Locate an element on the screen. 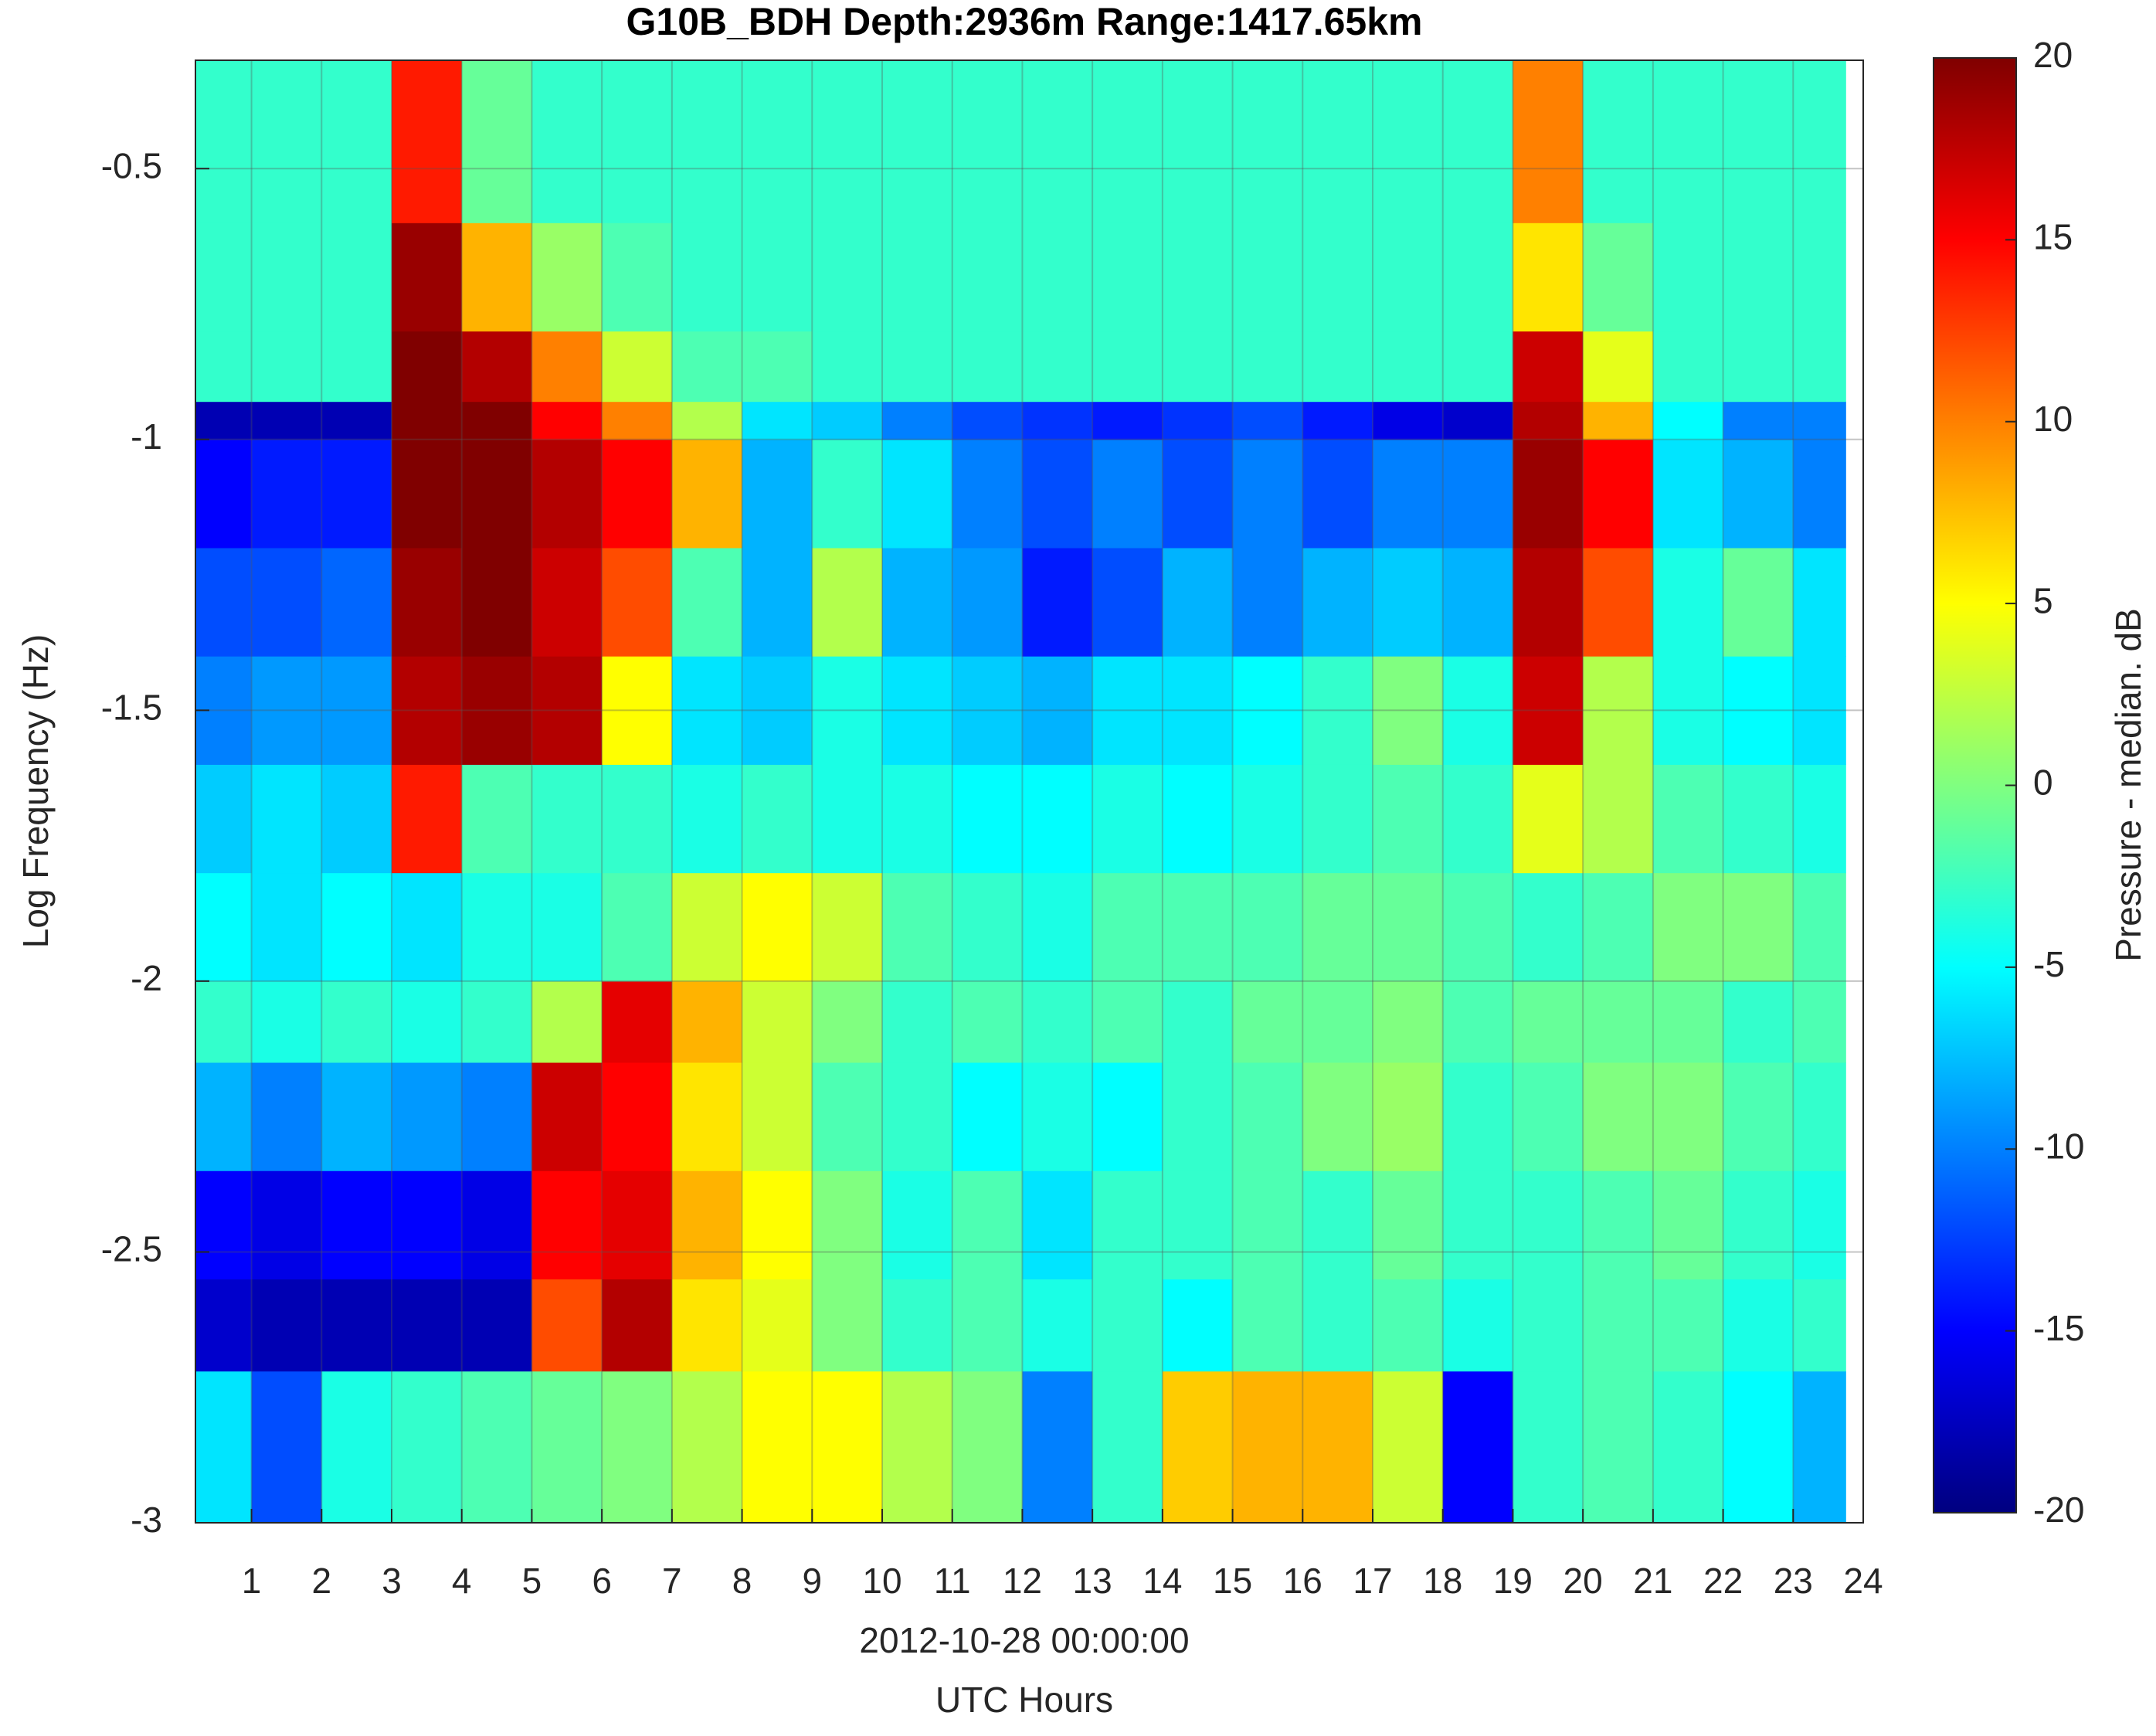 This screenshot has height=1736, width=2156. x-tick-label: 22 is located at coordinates (1723, 1581).